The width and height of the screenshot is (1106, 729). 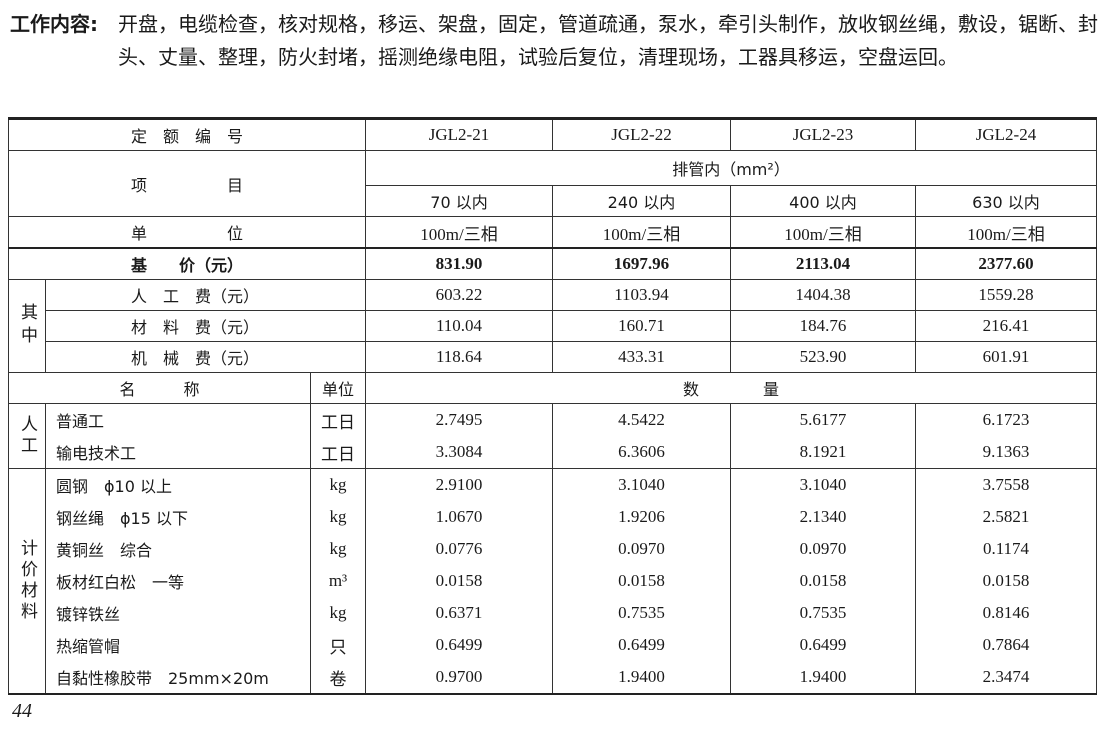 I want to click on materials-unit: 卷, so click(x=338, y=678).